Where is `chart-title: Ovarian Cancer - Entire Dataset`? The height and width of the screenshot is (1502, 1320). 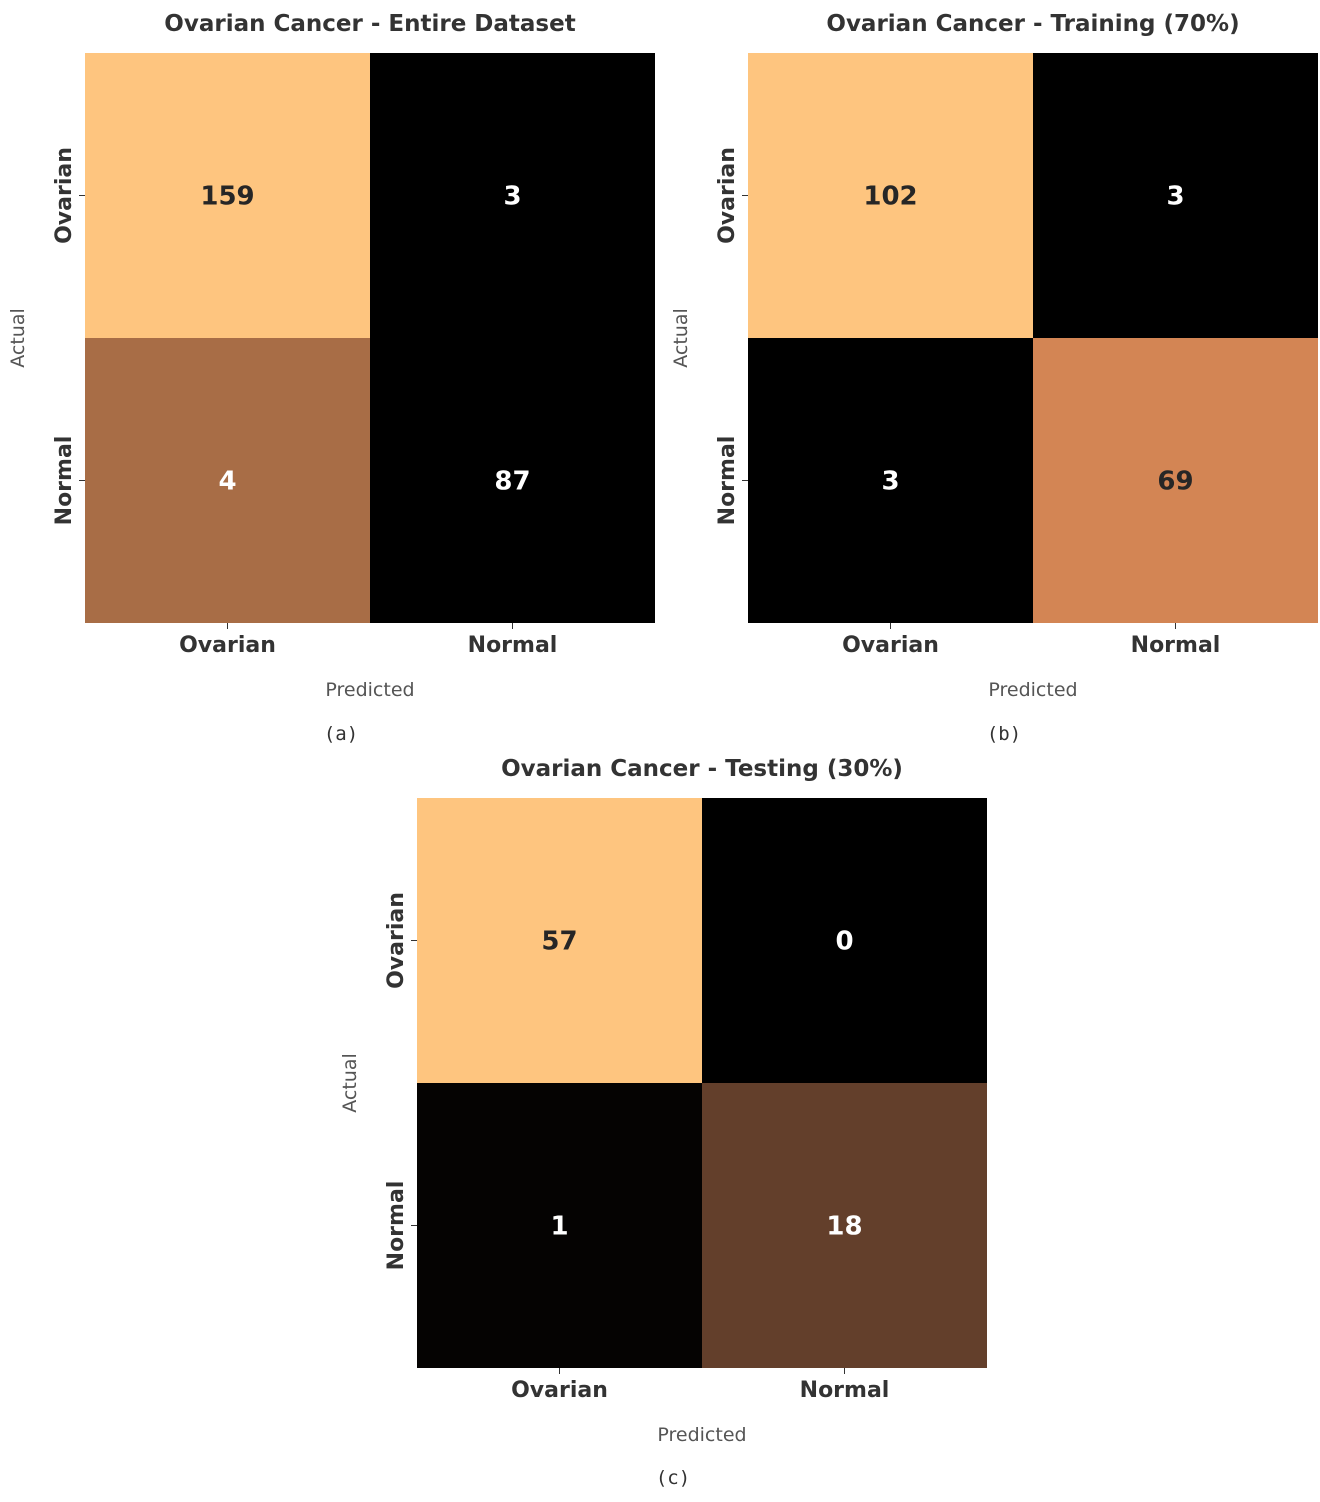
chart-title: Ovarian Cancer - Entire Dataset is located at coordinates (369, 24).